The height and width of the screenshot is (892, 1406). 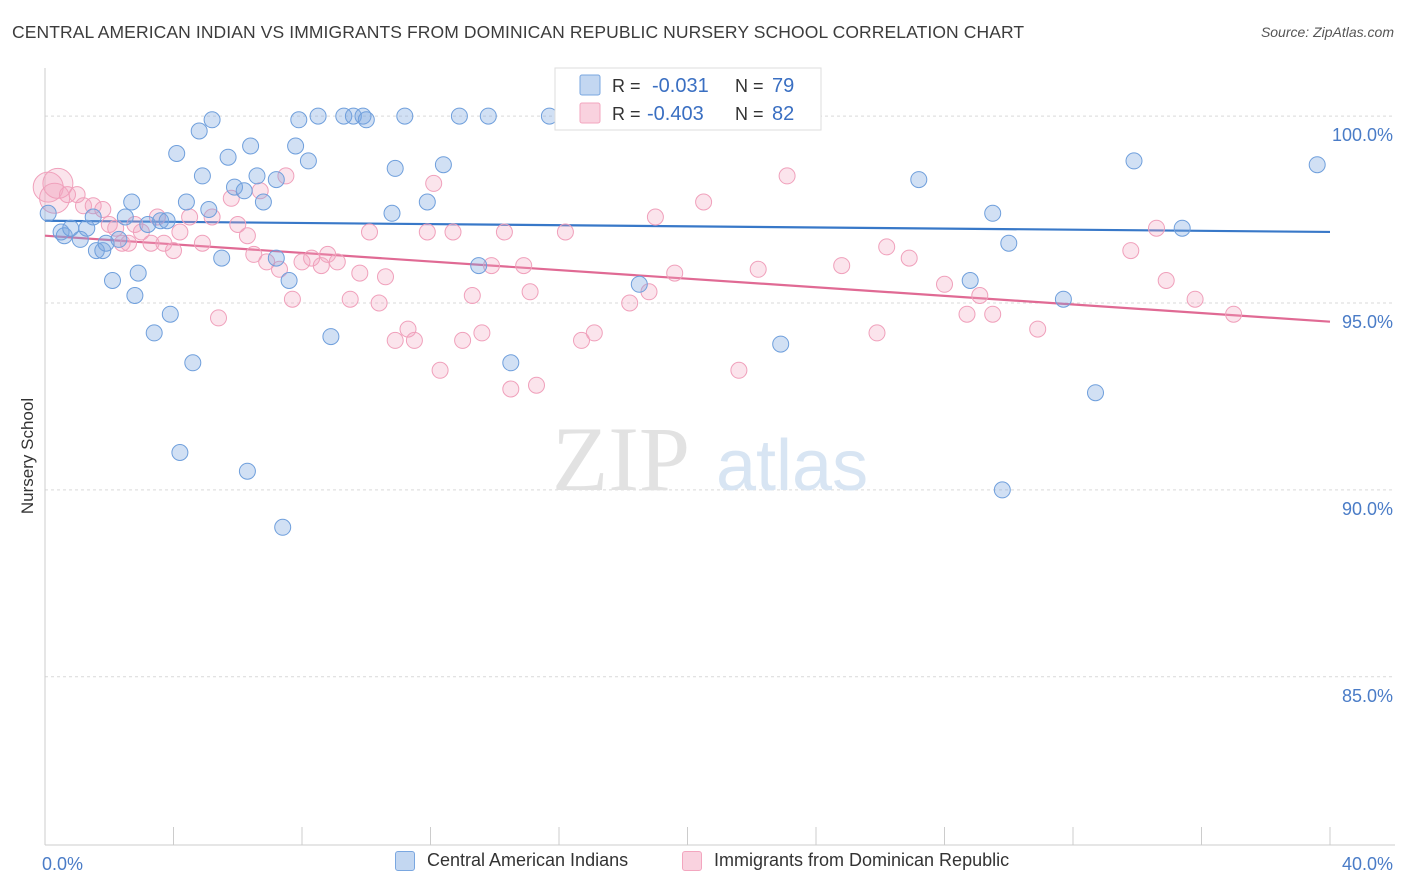 What do you see at coordinates (1367, 696) in the screenshot?
I see `y-tick-label-85: 85.0%` at bounding box center [1367, 696].